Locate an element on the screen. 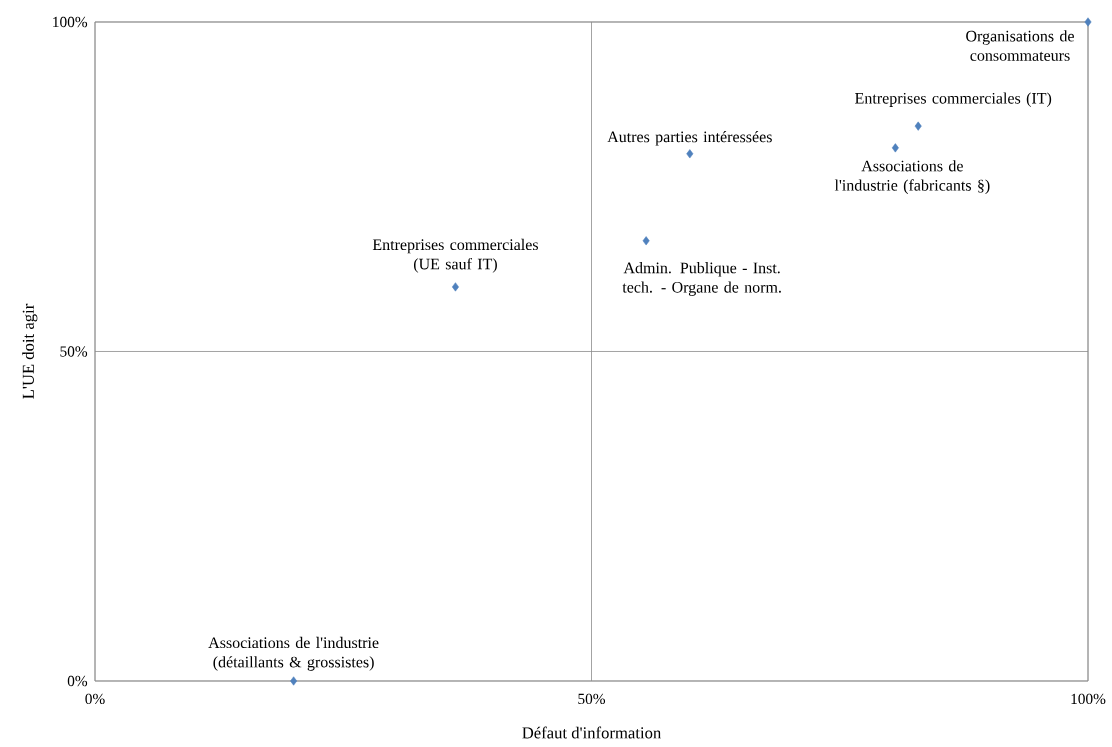 This screenshot has height=747, width=1112. annotation: Organisations de consommateurs is located at coordinates (1020, 45).